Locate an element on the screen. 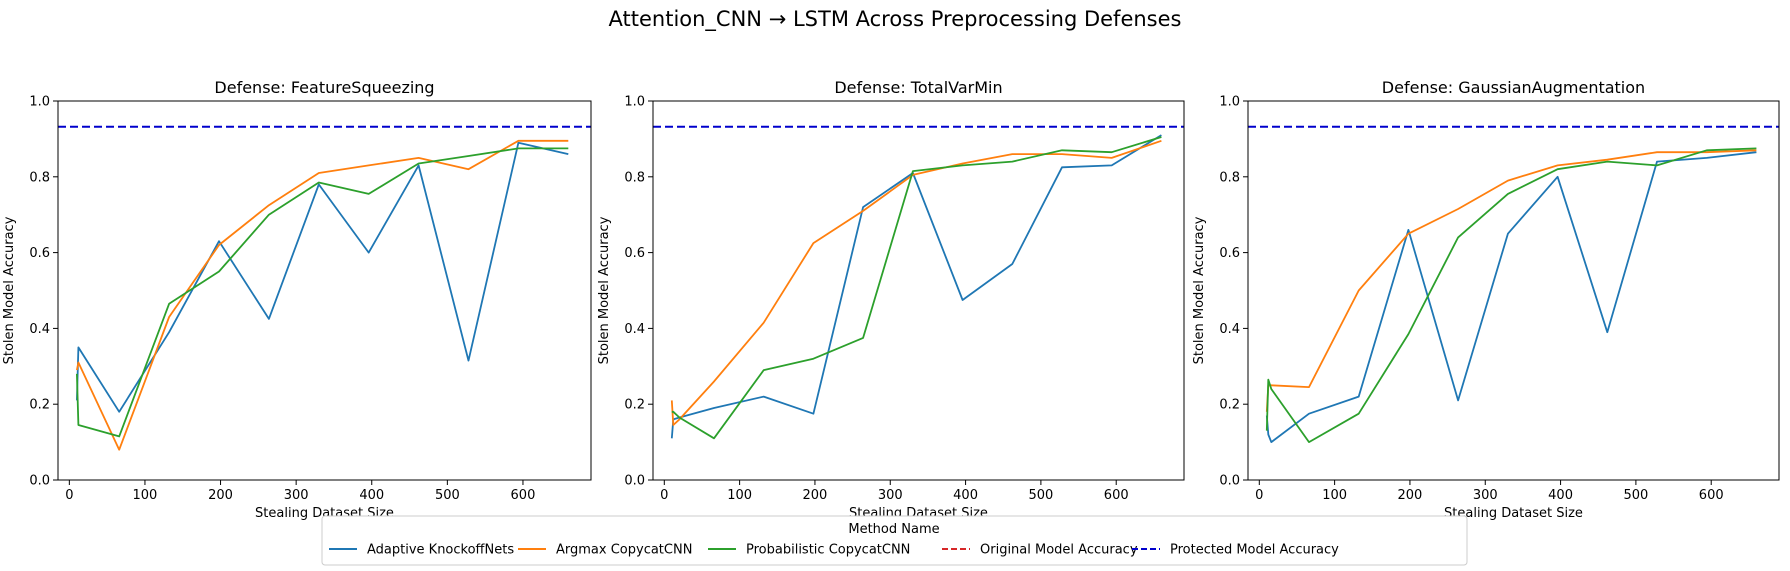  subplot-title: Defense: FeatureSqueezing is located at coordinates (324, 87).